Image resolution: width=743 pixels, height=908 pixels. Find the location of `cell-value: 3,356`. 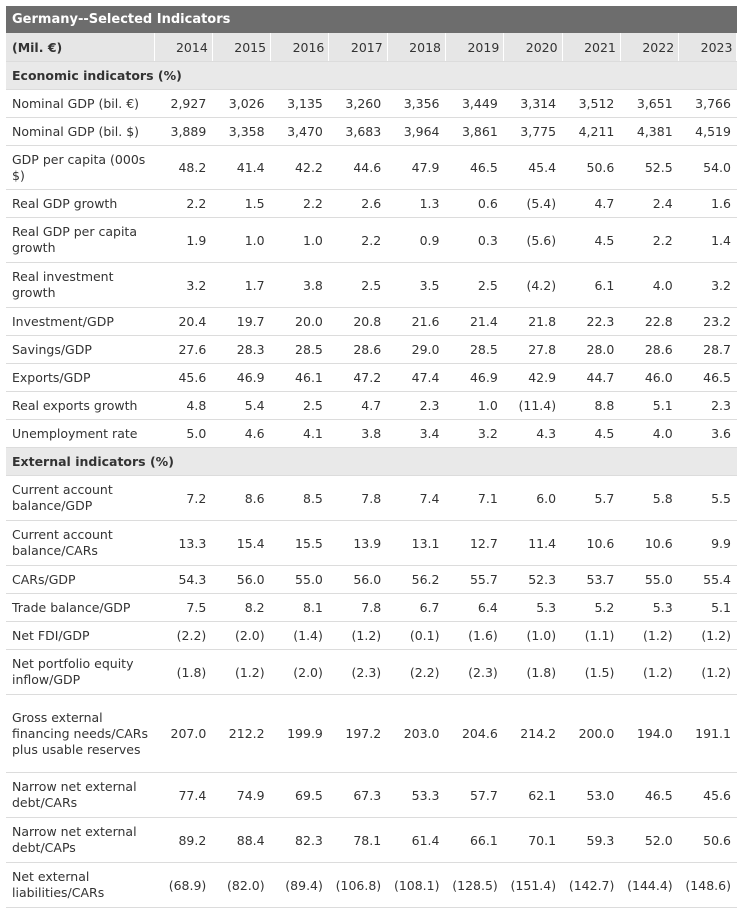

cell-value: 3,356 is located at coordinates (416, 103).